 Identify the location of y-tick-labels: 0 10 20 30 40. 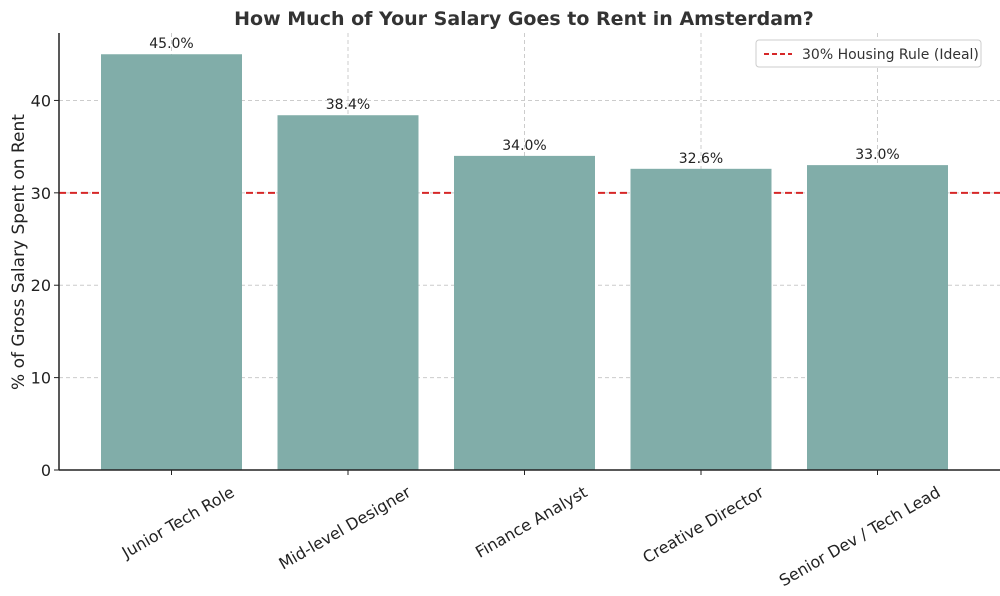
(45, 285).